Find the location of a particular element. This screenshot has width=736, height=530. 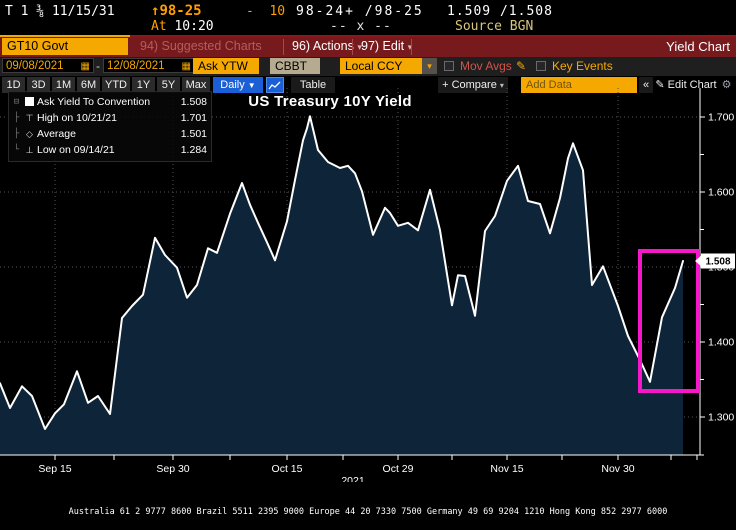

legend-label: Ask Yield To Convention is located at coordinates (94, 102).